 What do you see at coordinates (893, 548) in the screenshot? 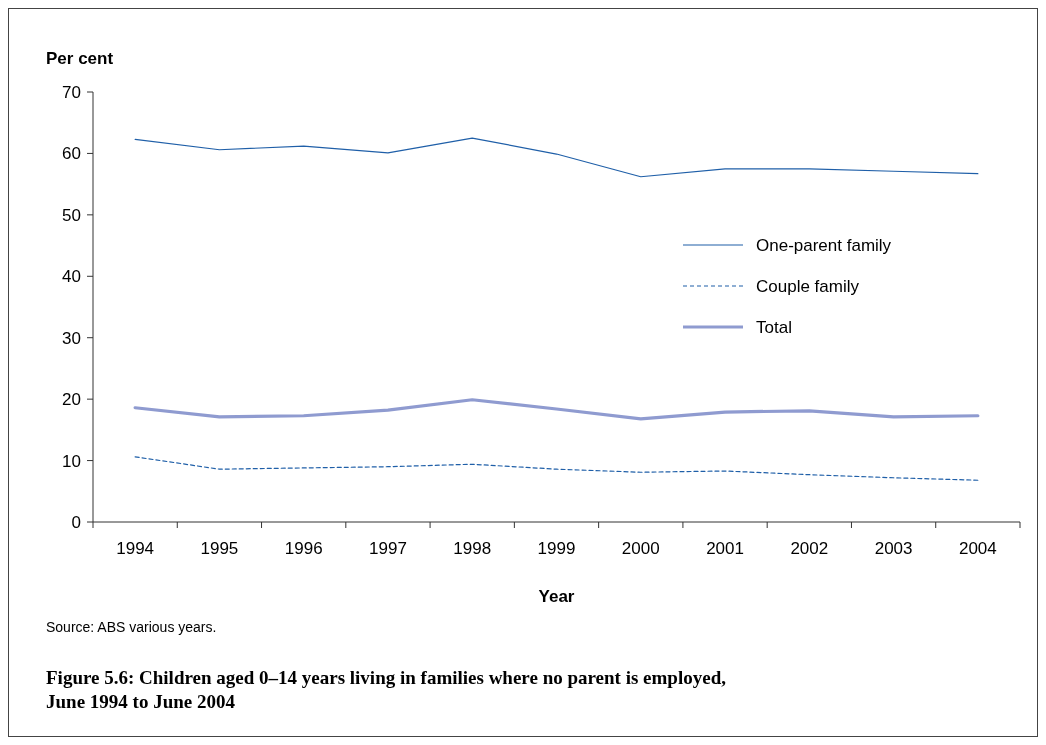
I see `x-tick-label: 2003` at bounding box center [893, 548].